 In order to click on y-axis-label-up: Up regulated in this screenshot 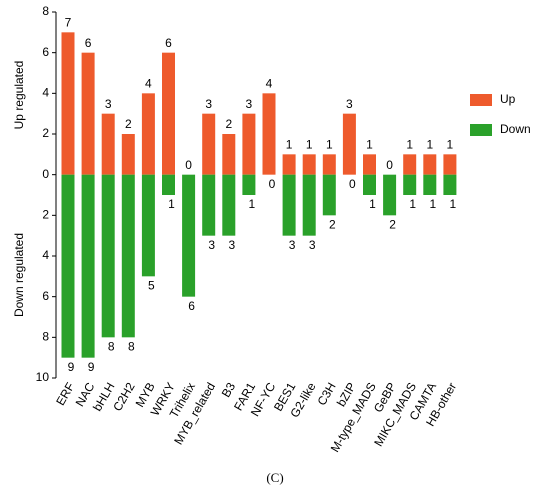, I will do `click(19, 95)`.